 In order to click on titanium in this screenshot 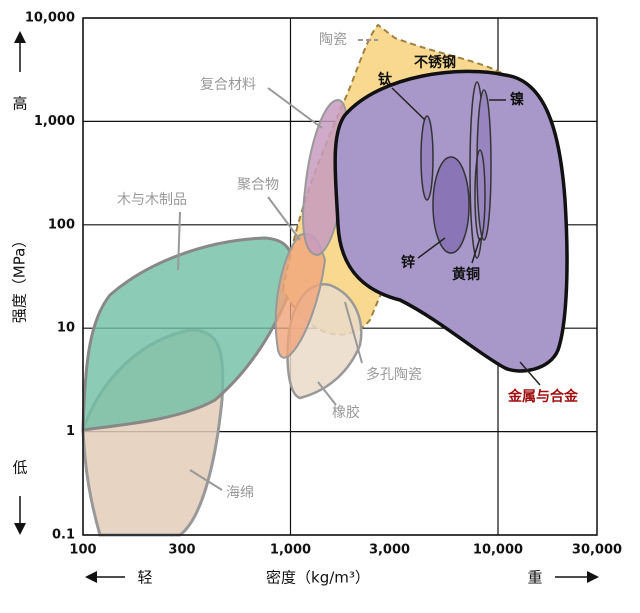, I will do `click(427, 158)`.